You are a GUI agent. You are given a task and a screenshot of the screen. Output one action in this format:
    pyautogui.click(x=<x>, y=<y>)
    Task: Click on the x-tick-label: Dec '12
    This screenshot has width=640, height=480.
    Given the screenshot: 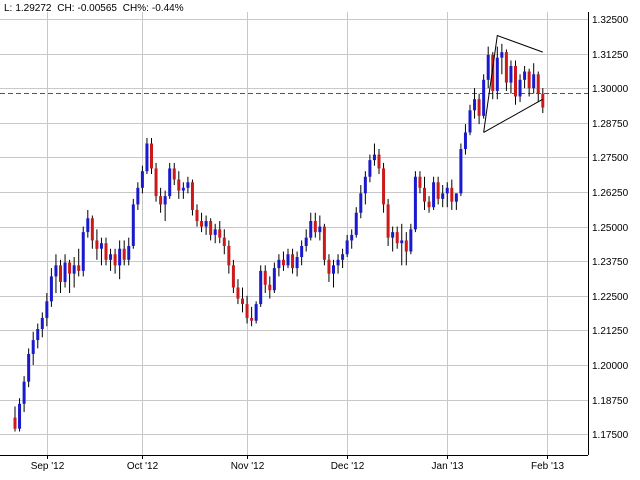 What is the action you would take?
    pyautogui.click(x=348, y=466)
    